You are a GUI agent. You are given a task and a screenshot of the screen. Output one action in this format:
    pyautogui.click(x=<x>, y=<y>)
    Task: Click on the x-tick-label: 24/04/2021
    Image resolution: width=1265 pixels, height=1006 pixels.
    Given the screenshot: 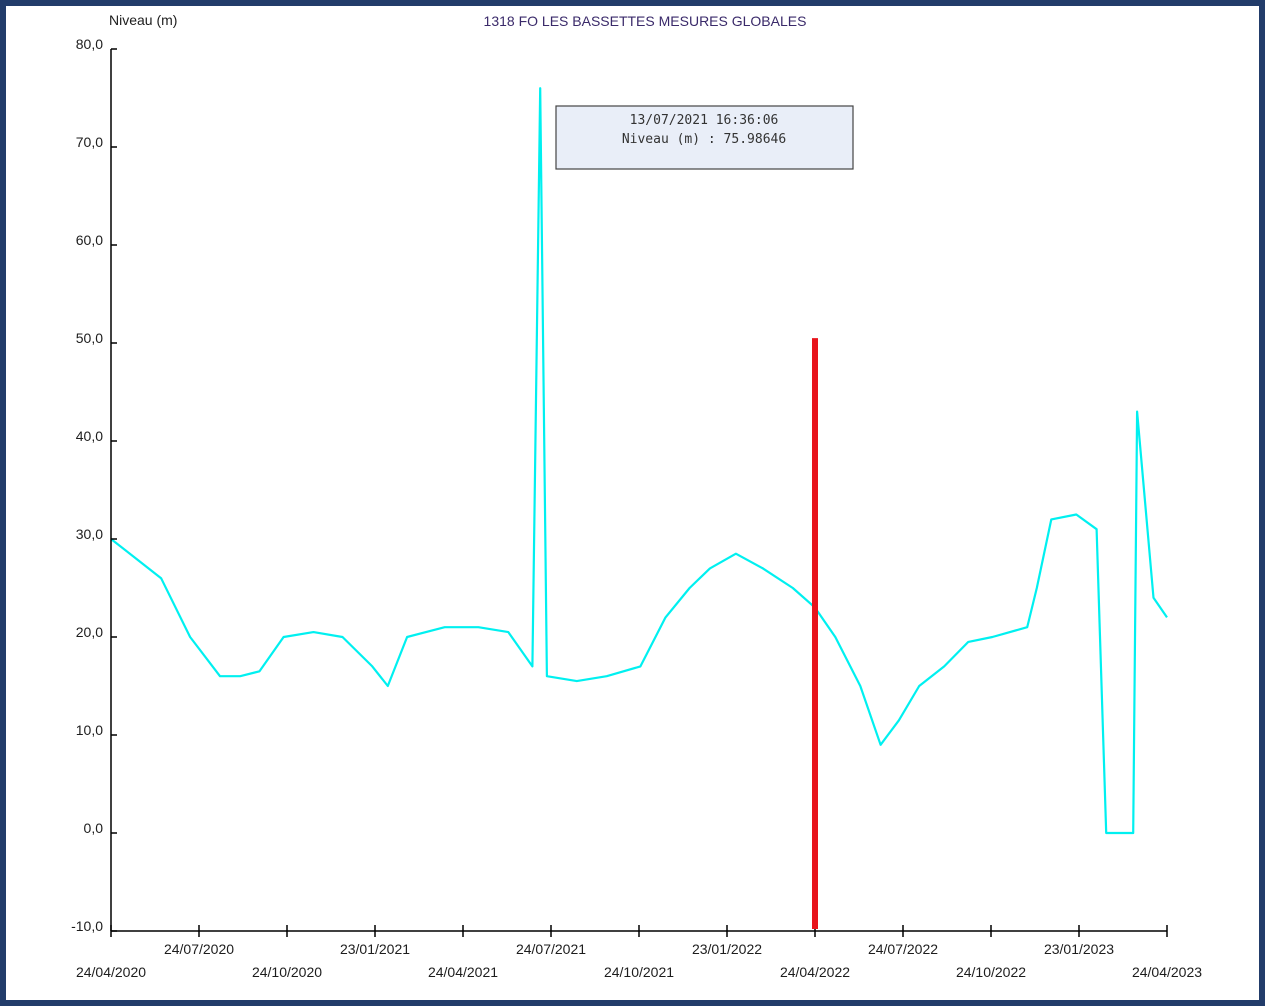 What is the action you would take?
    pyautogui.click(x=463, y=972)
    